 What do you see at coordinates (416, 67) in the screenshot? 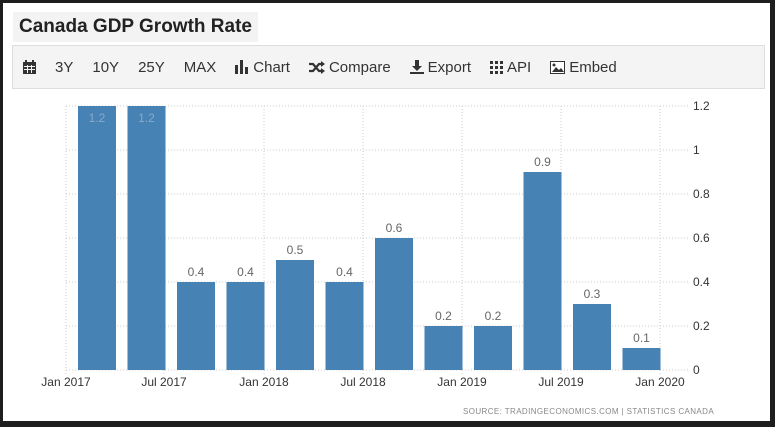
I see `download-icon` at bounding box center [416, 67].